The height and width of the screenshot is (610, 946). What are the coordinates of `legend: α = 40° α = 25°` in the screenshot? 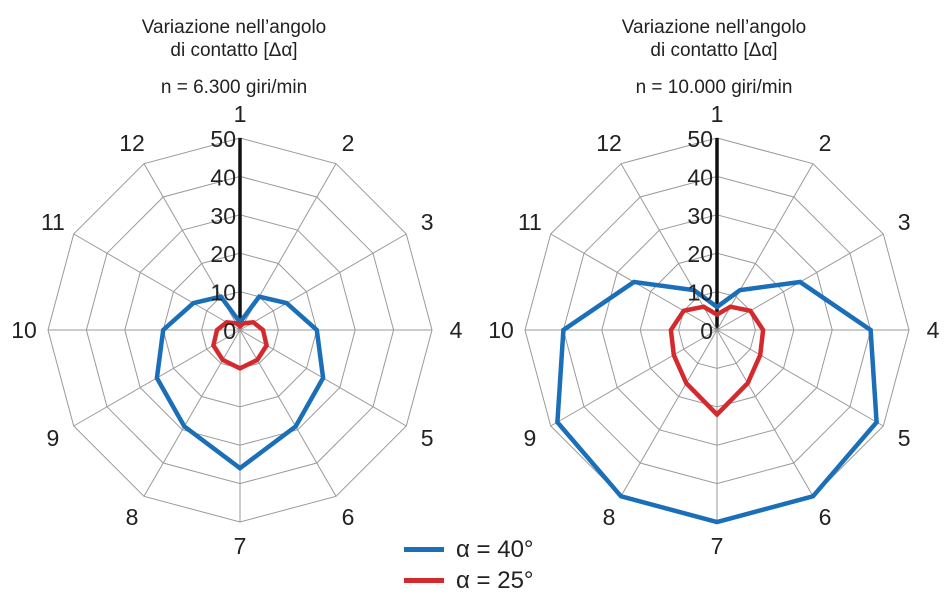 It's located at (469, 565).